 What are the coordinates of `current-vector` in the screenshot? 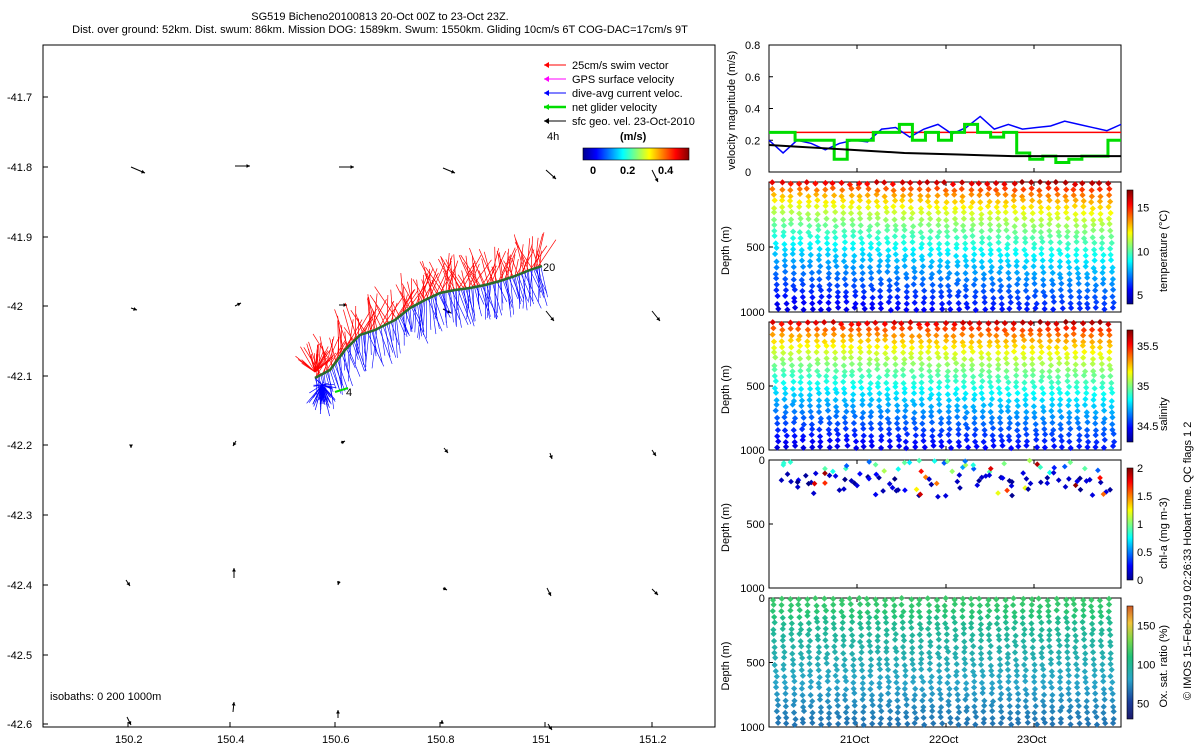 It's located at (362, 349).